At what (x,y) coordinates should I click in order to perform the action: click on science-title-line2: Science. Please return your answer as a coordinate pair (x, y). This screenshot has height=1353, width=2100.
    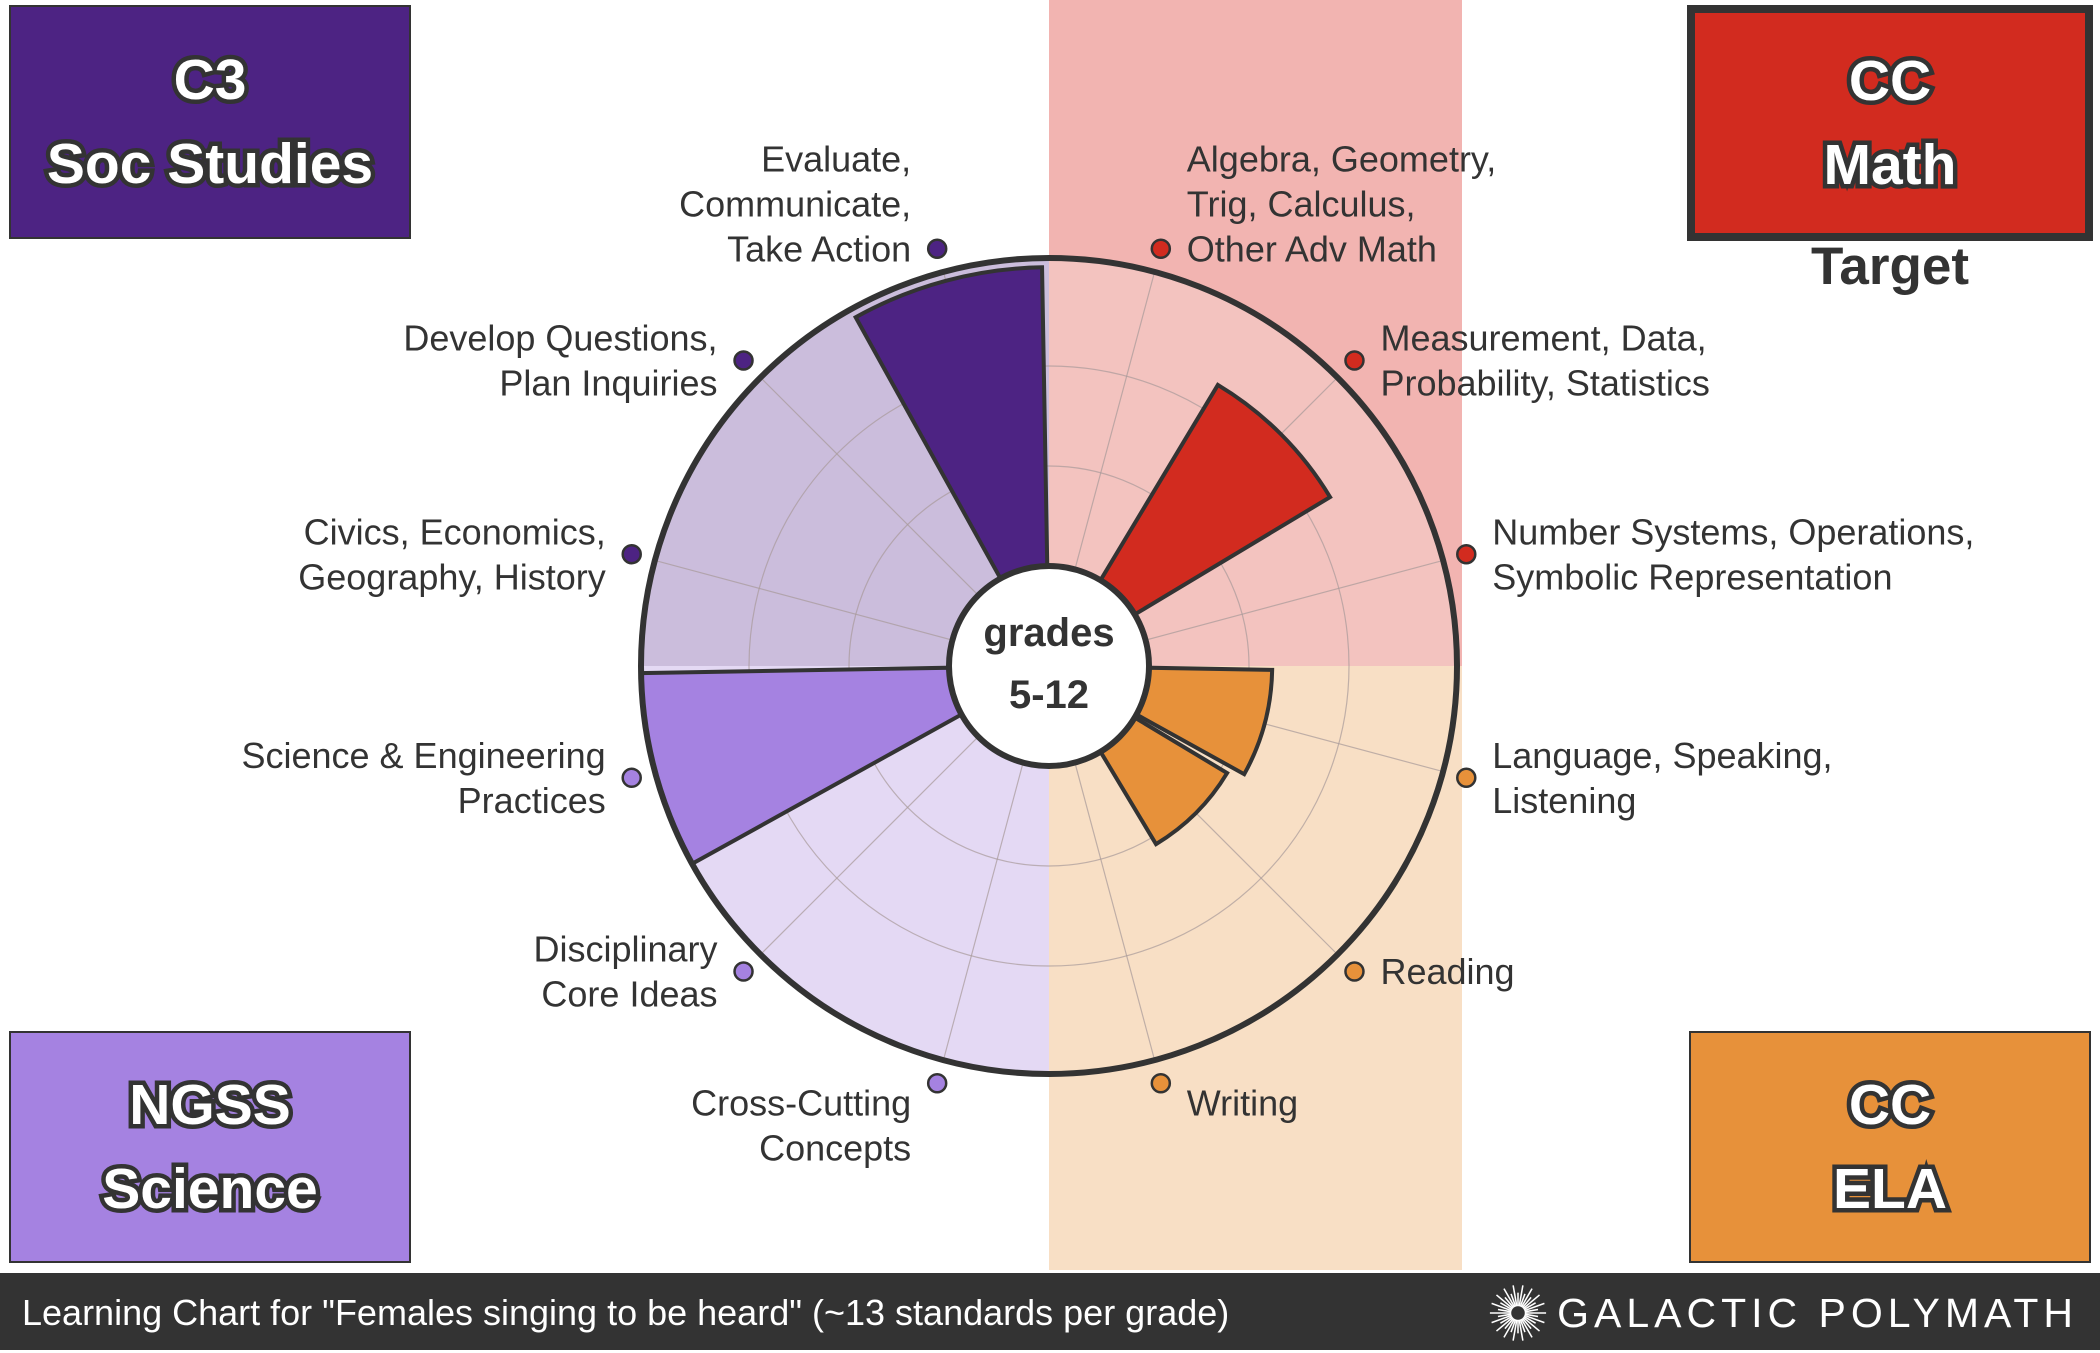
    Looking at the image, I should click on (210, 1189).